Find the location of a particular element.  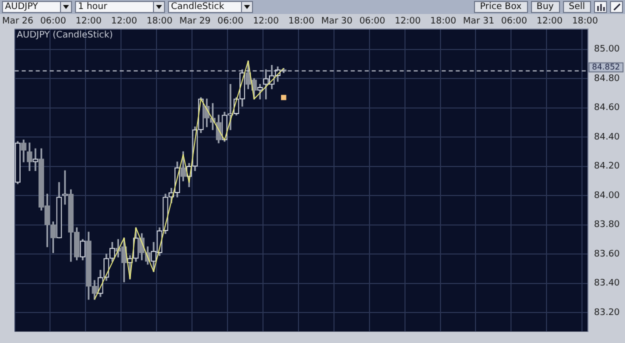

text: Buy is located at coordinates (545, 7).